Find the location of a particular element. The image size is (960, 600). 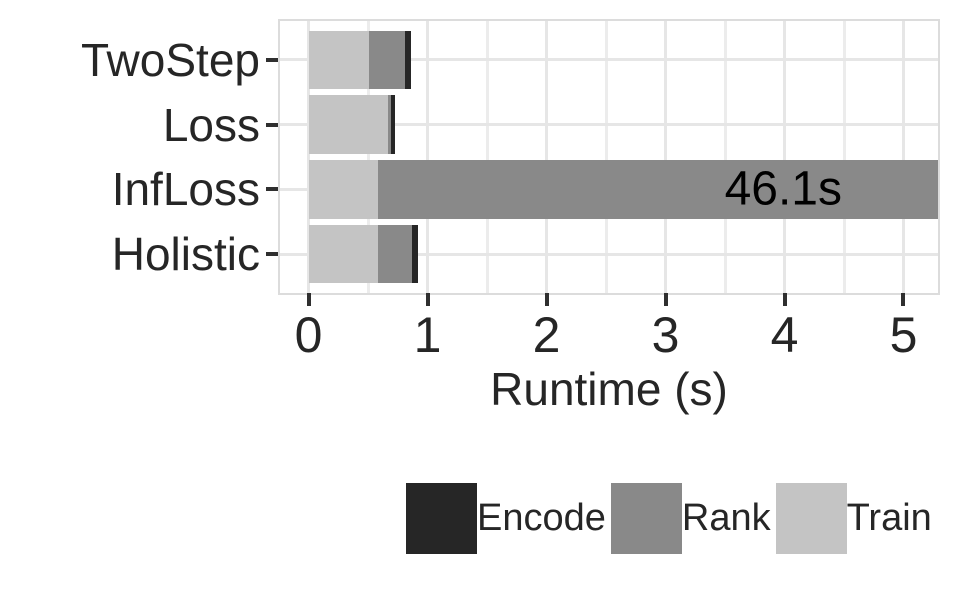

y-axis-label: Holistic is located at coordinates (185, 254).